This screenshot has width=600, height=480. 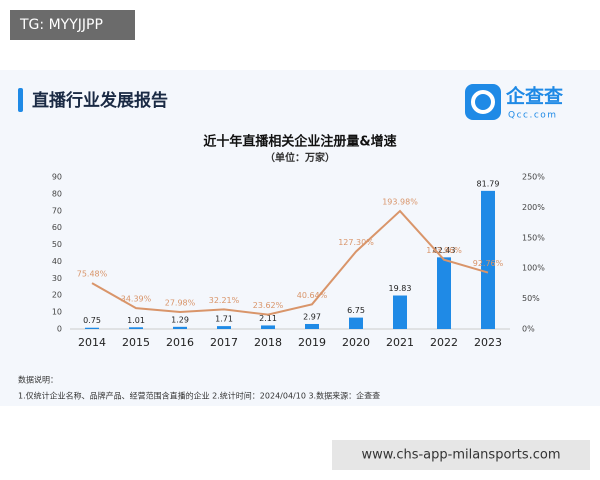 I want to click on line-value-label: 75.48%, so click(x=92, y=274).